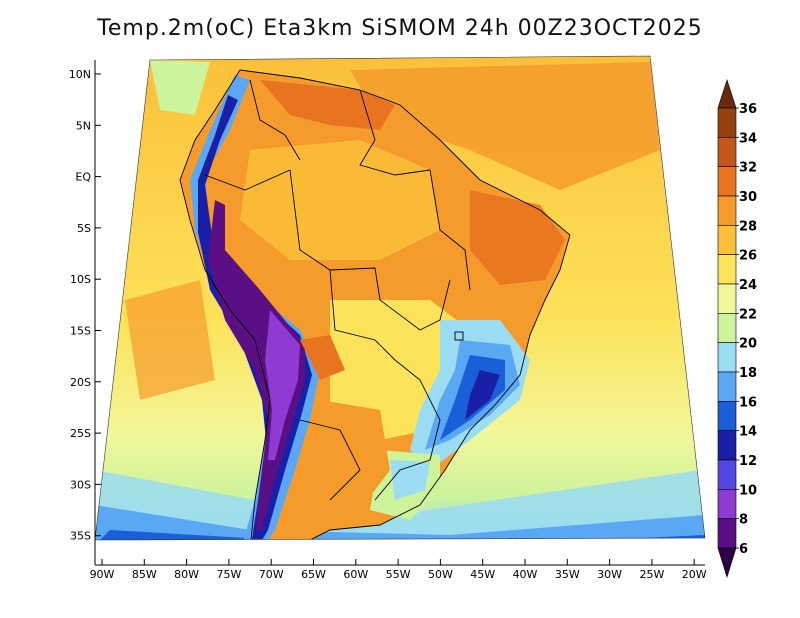 Image resolution: width=800 pixels, height=618 pixels. What do you see at coordinates (80, 382) in the screenshot?
I see `latitude-tick-label: 20S` at bounding box center [80, 382].